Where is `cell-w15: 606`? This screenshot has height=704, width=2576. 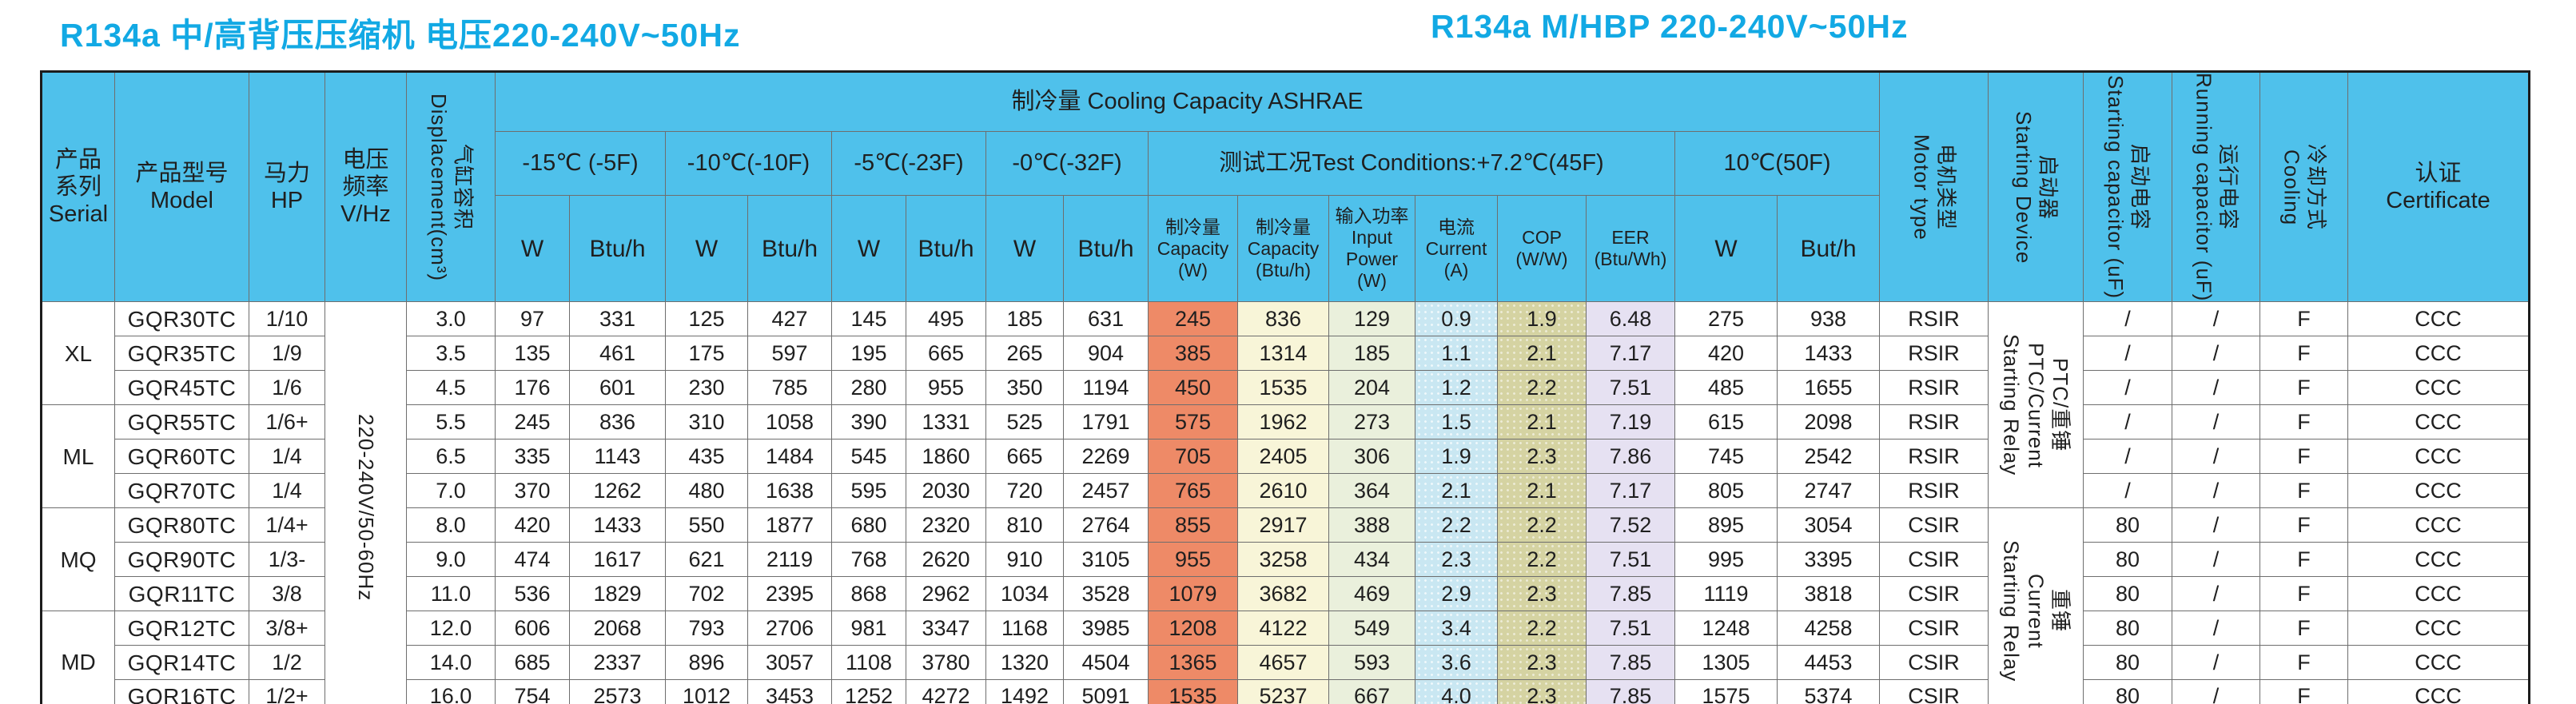 cell-w15: 606 is located at coordinates (532, 628).